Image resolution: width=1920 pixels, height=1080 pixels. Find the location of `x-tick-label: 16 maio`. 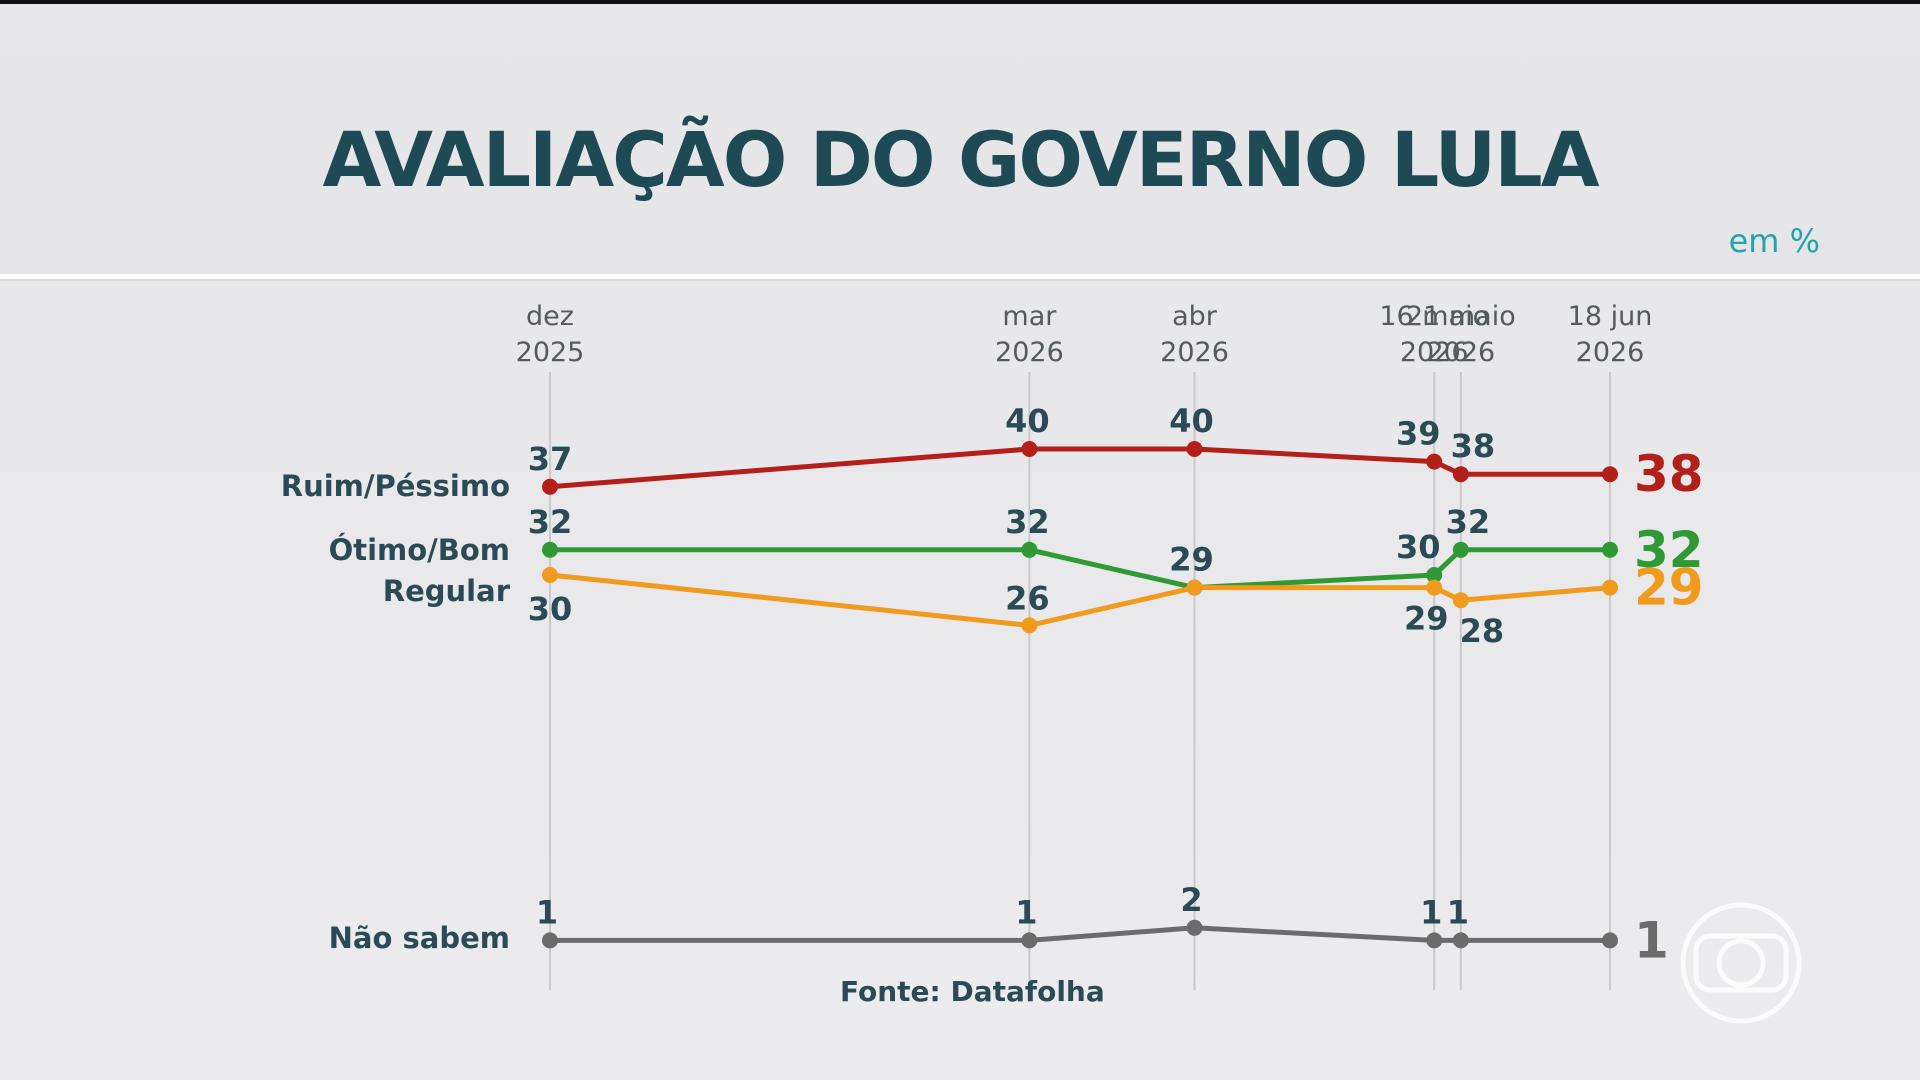

x-tick-label: 16 maio is located at coordinates (1434, 316).